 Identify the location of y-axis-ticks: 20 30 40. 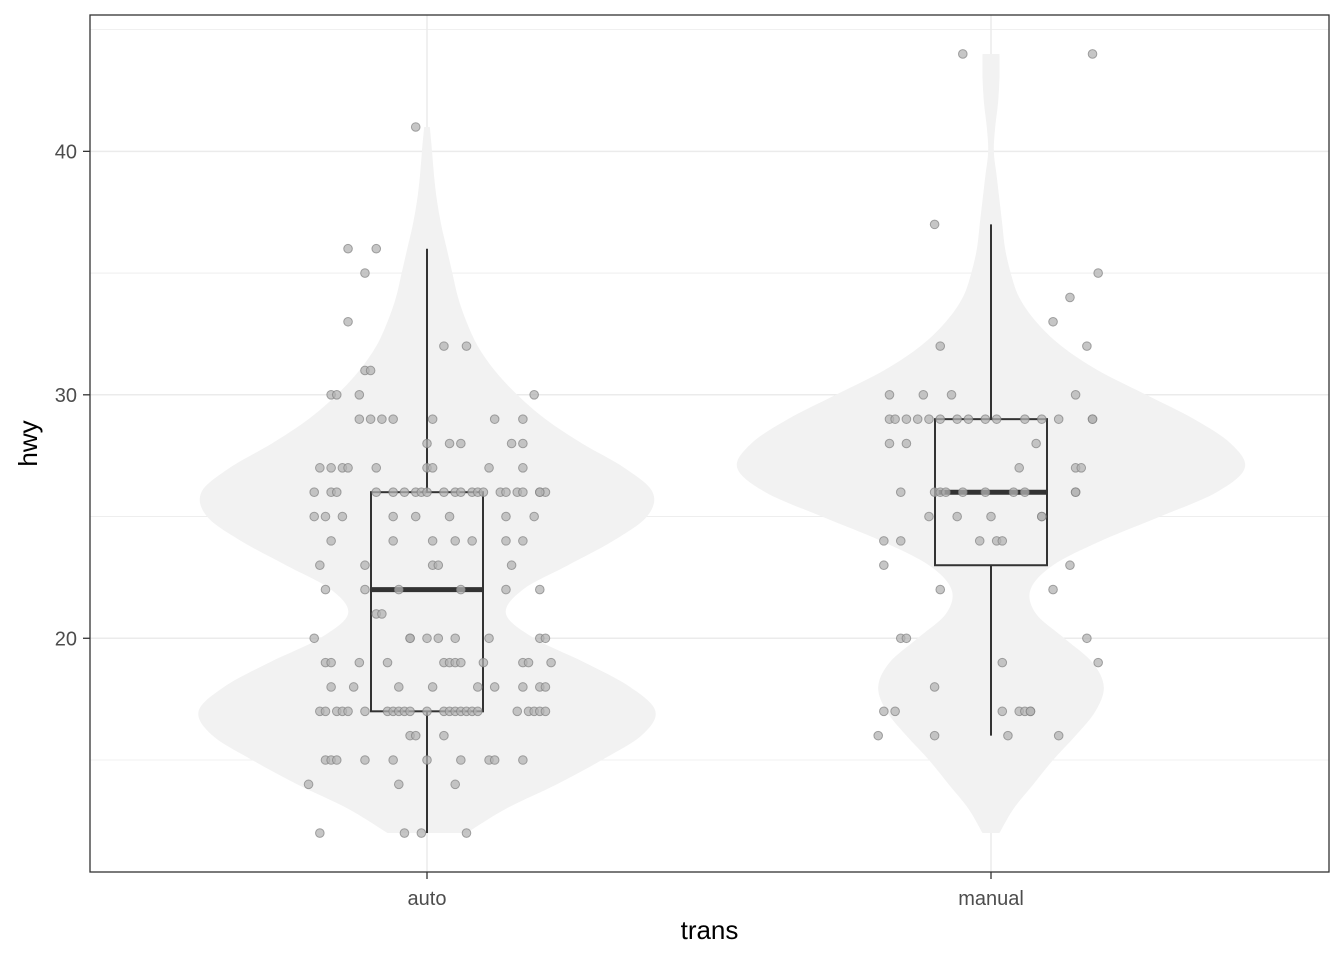
(72, 395).